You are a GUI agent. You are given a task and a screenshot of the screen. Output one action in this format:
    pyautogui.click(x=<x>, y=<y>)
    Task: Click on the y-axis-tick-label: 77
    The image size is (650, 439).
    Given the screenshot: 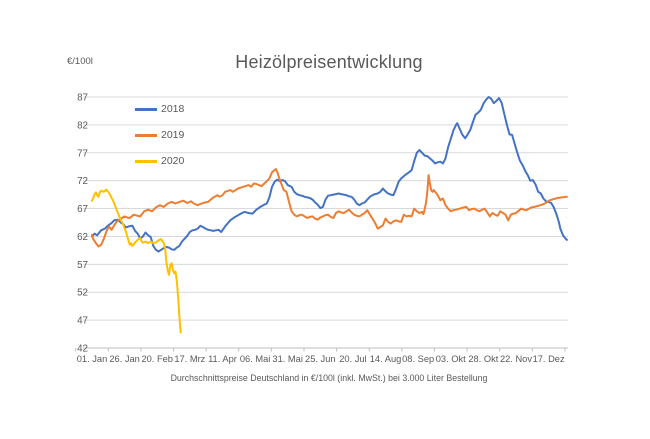 What is the action you would take?
    pyautogui.click(x=82, y=153)
    